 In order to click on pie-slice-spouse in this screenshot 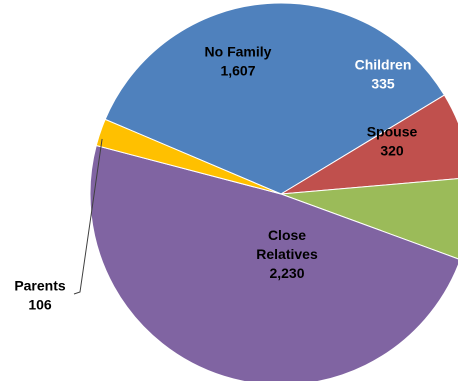, I will do `click(369, 219)`.